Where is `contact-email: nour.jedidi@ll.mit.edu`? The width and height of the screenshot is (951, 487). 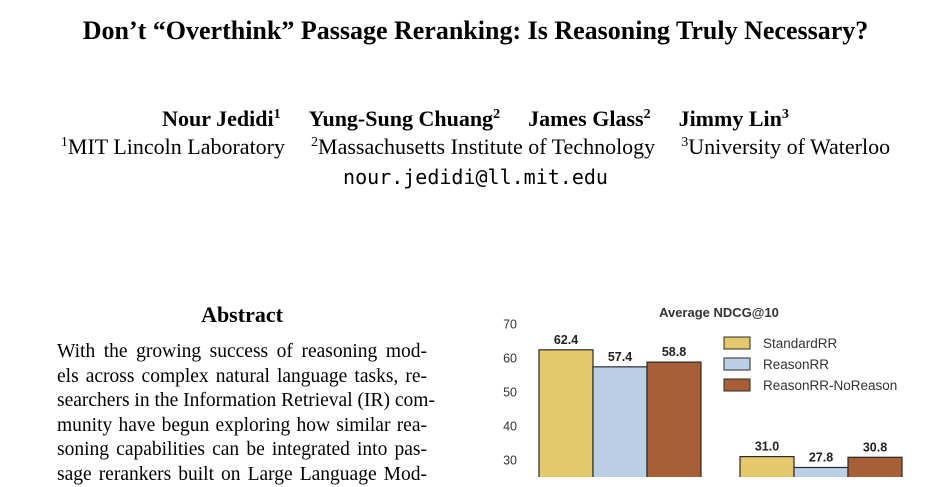 contact-email: nour.jedidi@ll.mit.edu is located at coordinates (475, 177).